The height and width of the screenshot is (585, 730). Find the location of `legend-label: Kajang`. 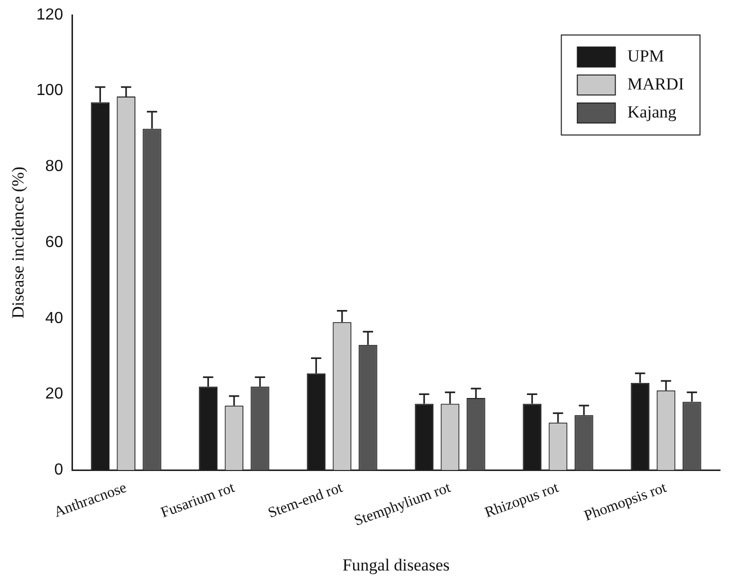

legend-label: Kajang is located at coordinates (652, 112).